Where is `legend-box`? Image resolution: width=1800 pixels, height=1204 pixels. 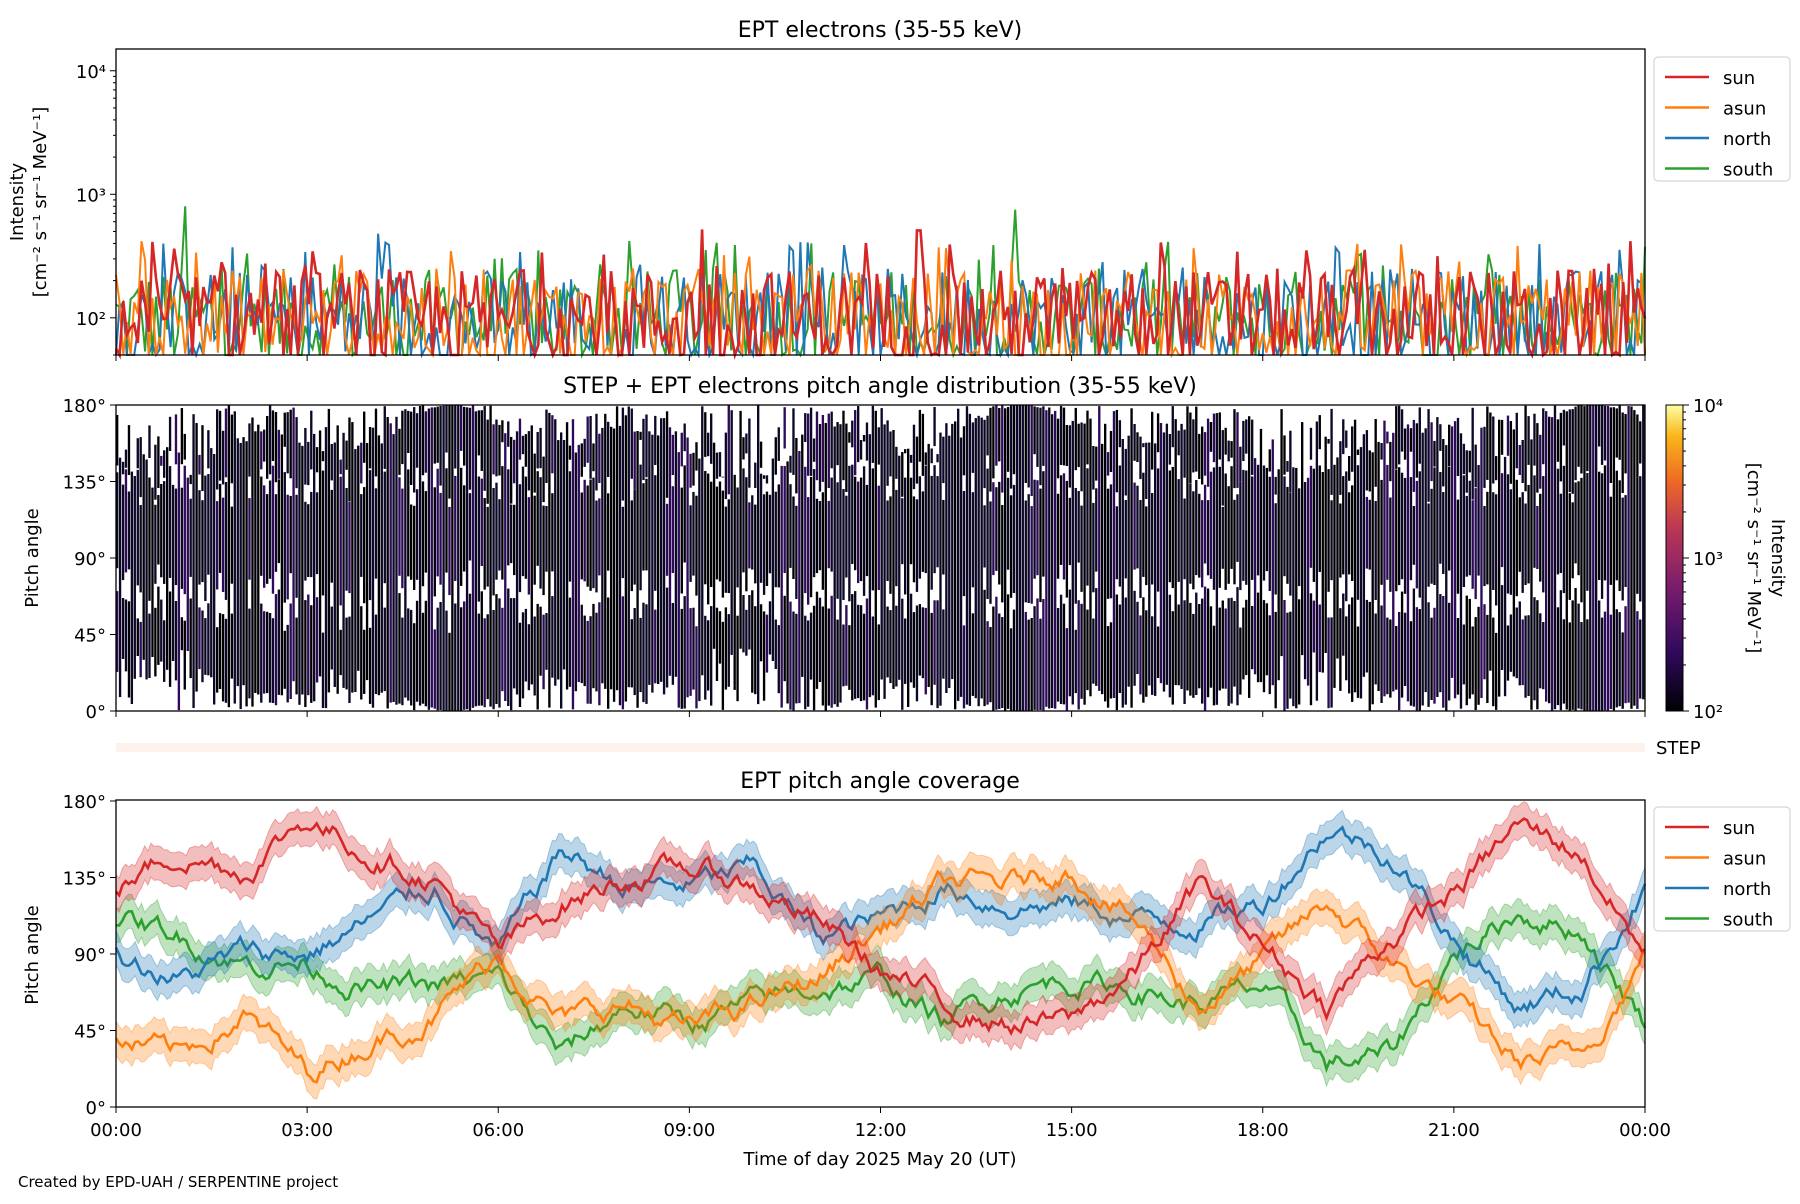 legend-box is located at coordinates (1722, 869).